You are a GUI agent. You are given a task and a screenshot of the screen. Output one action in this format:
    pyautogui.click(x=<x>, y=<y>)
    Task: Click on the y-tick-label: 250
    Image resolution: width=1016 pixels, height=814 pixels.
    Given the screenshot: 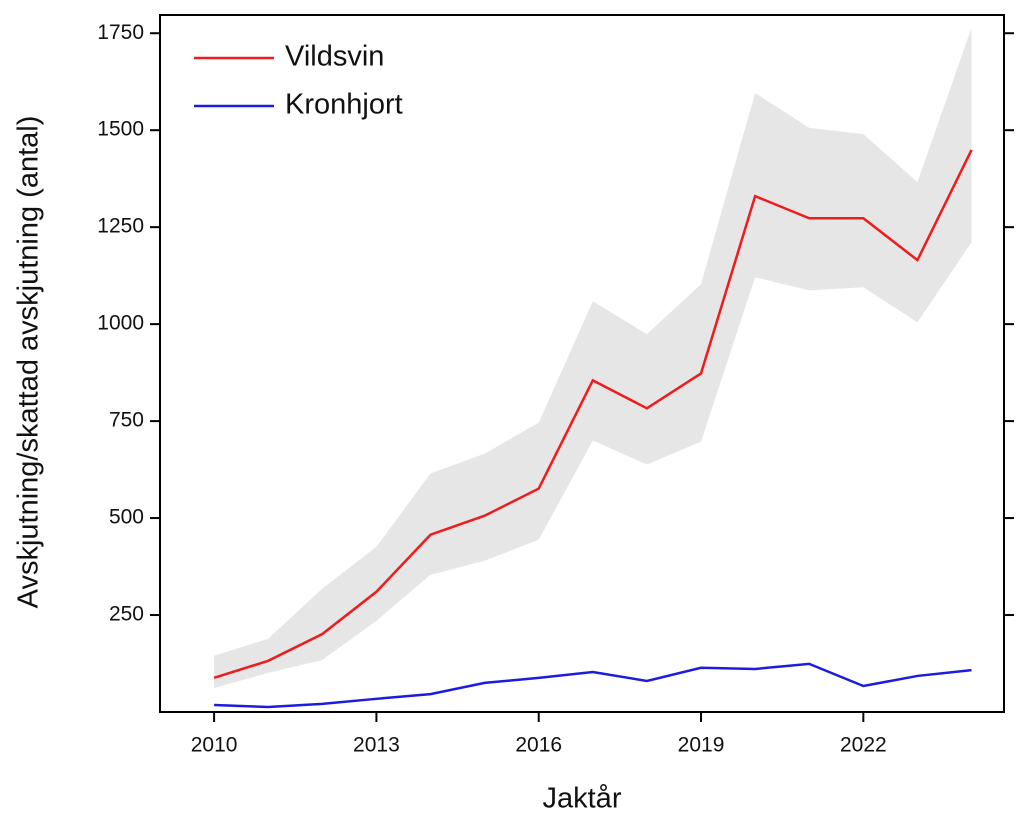 What is the action you would take?
    pyautogui.click(x=126, y=614)
    